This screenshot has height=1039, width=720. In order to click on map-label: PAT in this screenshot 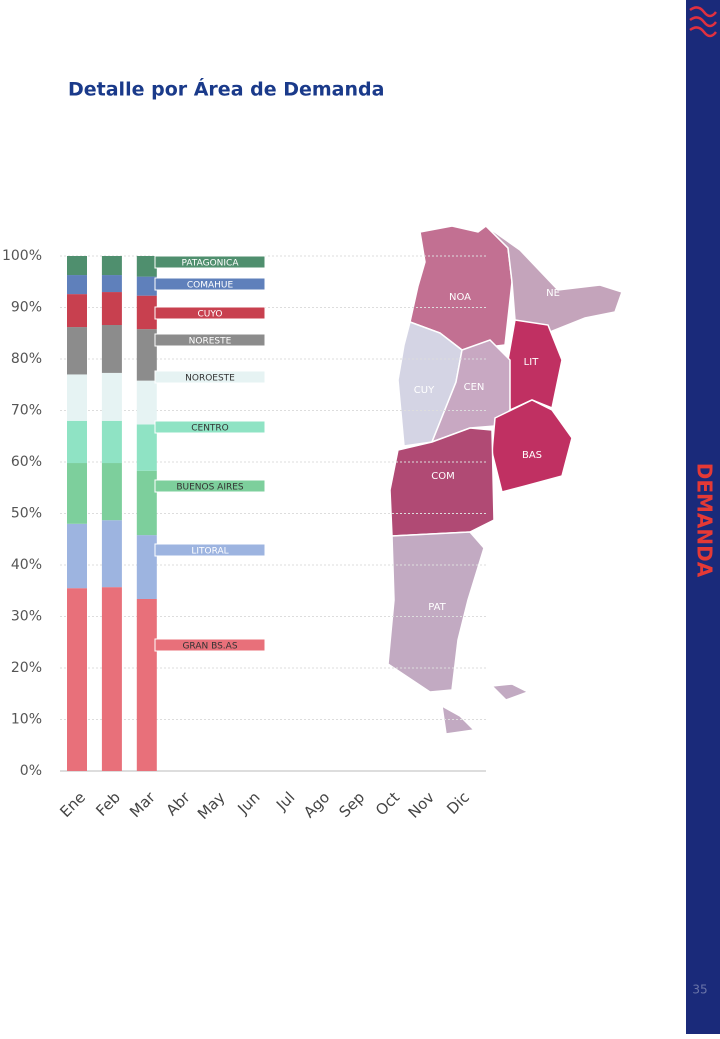, I will do `click(437, 607)`.